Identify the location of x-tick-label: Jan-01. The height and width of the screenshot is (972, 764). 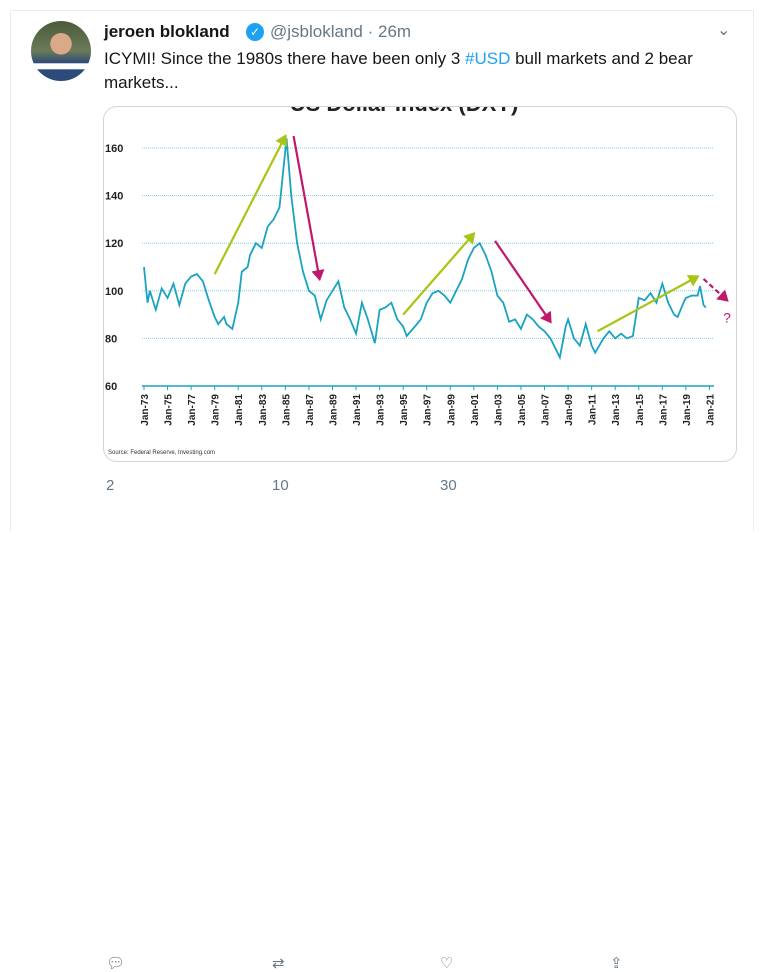
(475, 410).